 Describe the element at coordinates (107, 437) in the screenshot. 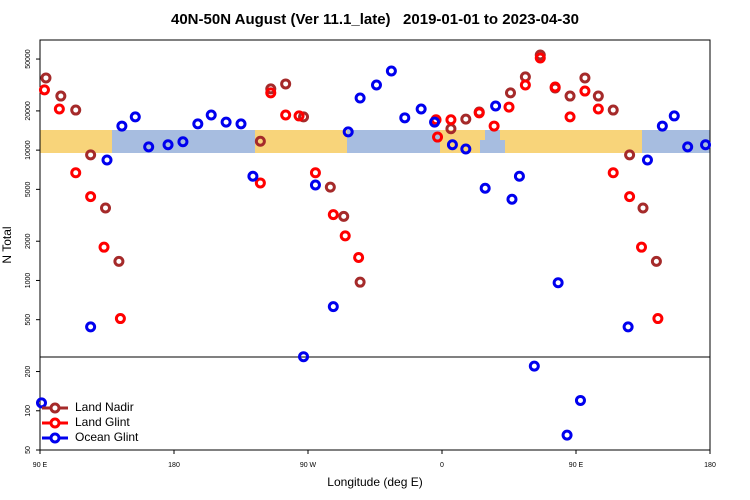

I see `legend-label: Ocean Glint` at that location.